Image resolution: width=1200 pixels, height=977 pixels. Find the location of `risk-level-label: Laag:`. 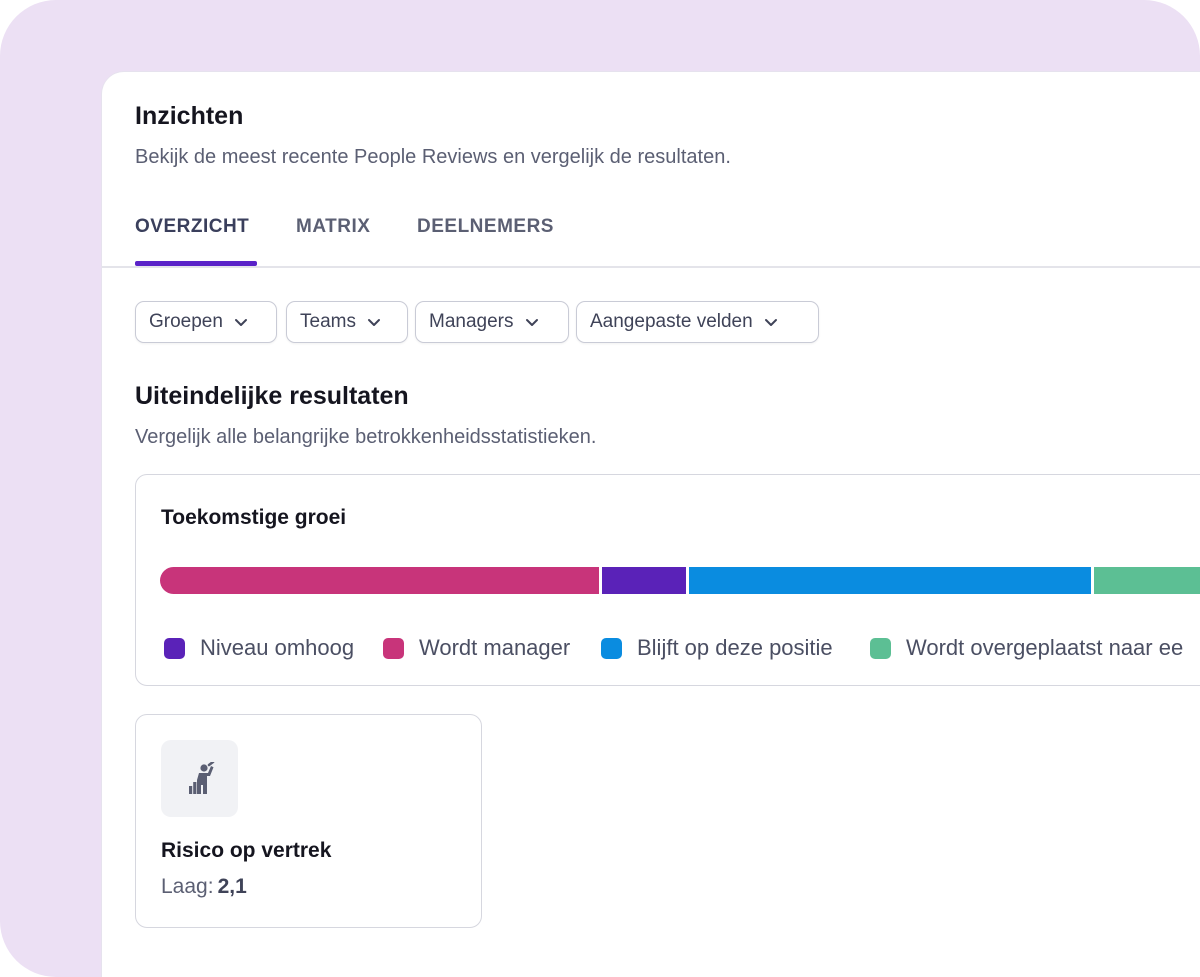

risk-level-label: Laag: is located at coordinates (187, 886).